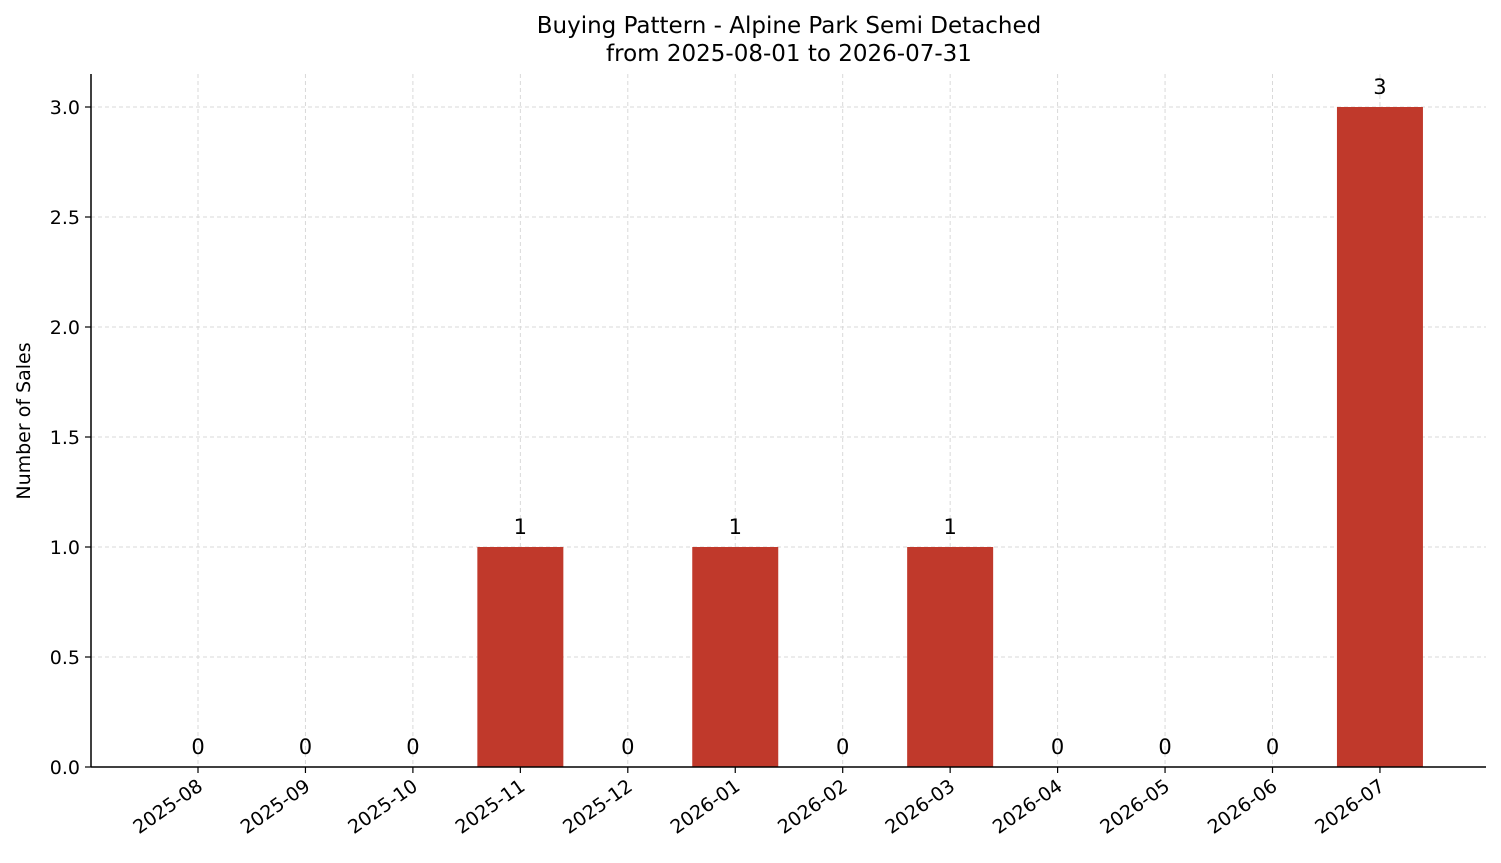 This screenshot has width=1501, height=863. I want to click on y-tick-label: 2.5, so click(65, 218).